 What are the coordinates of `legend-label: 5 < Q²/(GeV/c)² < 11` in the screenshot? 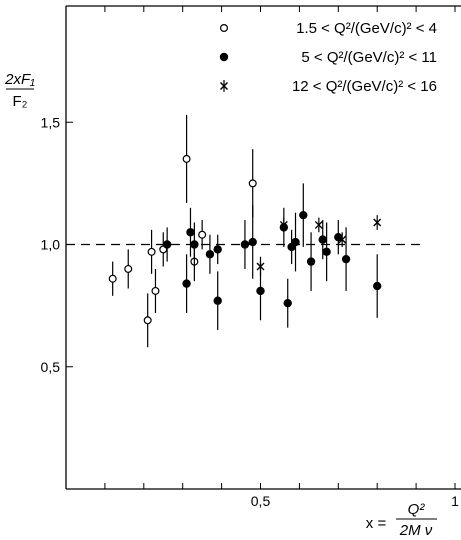 It's located at (369, 57).